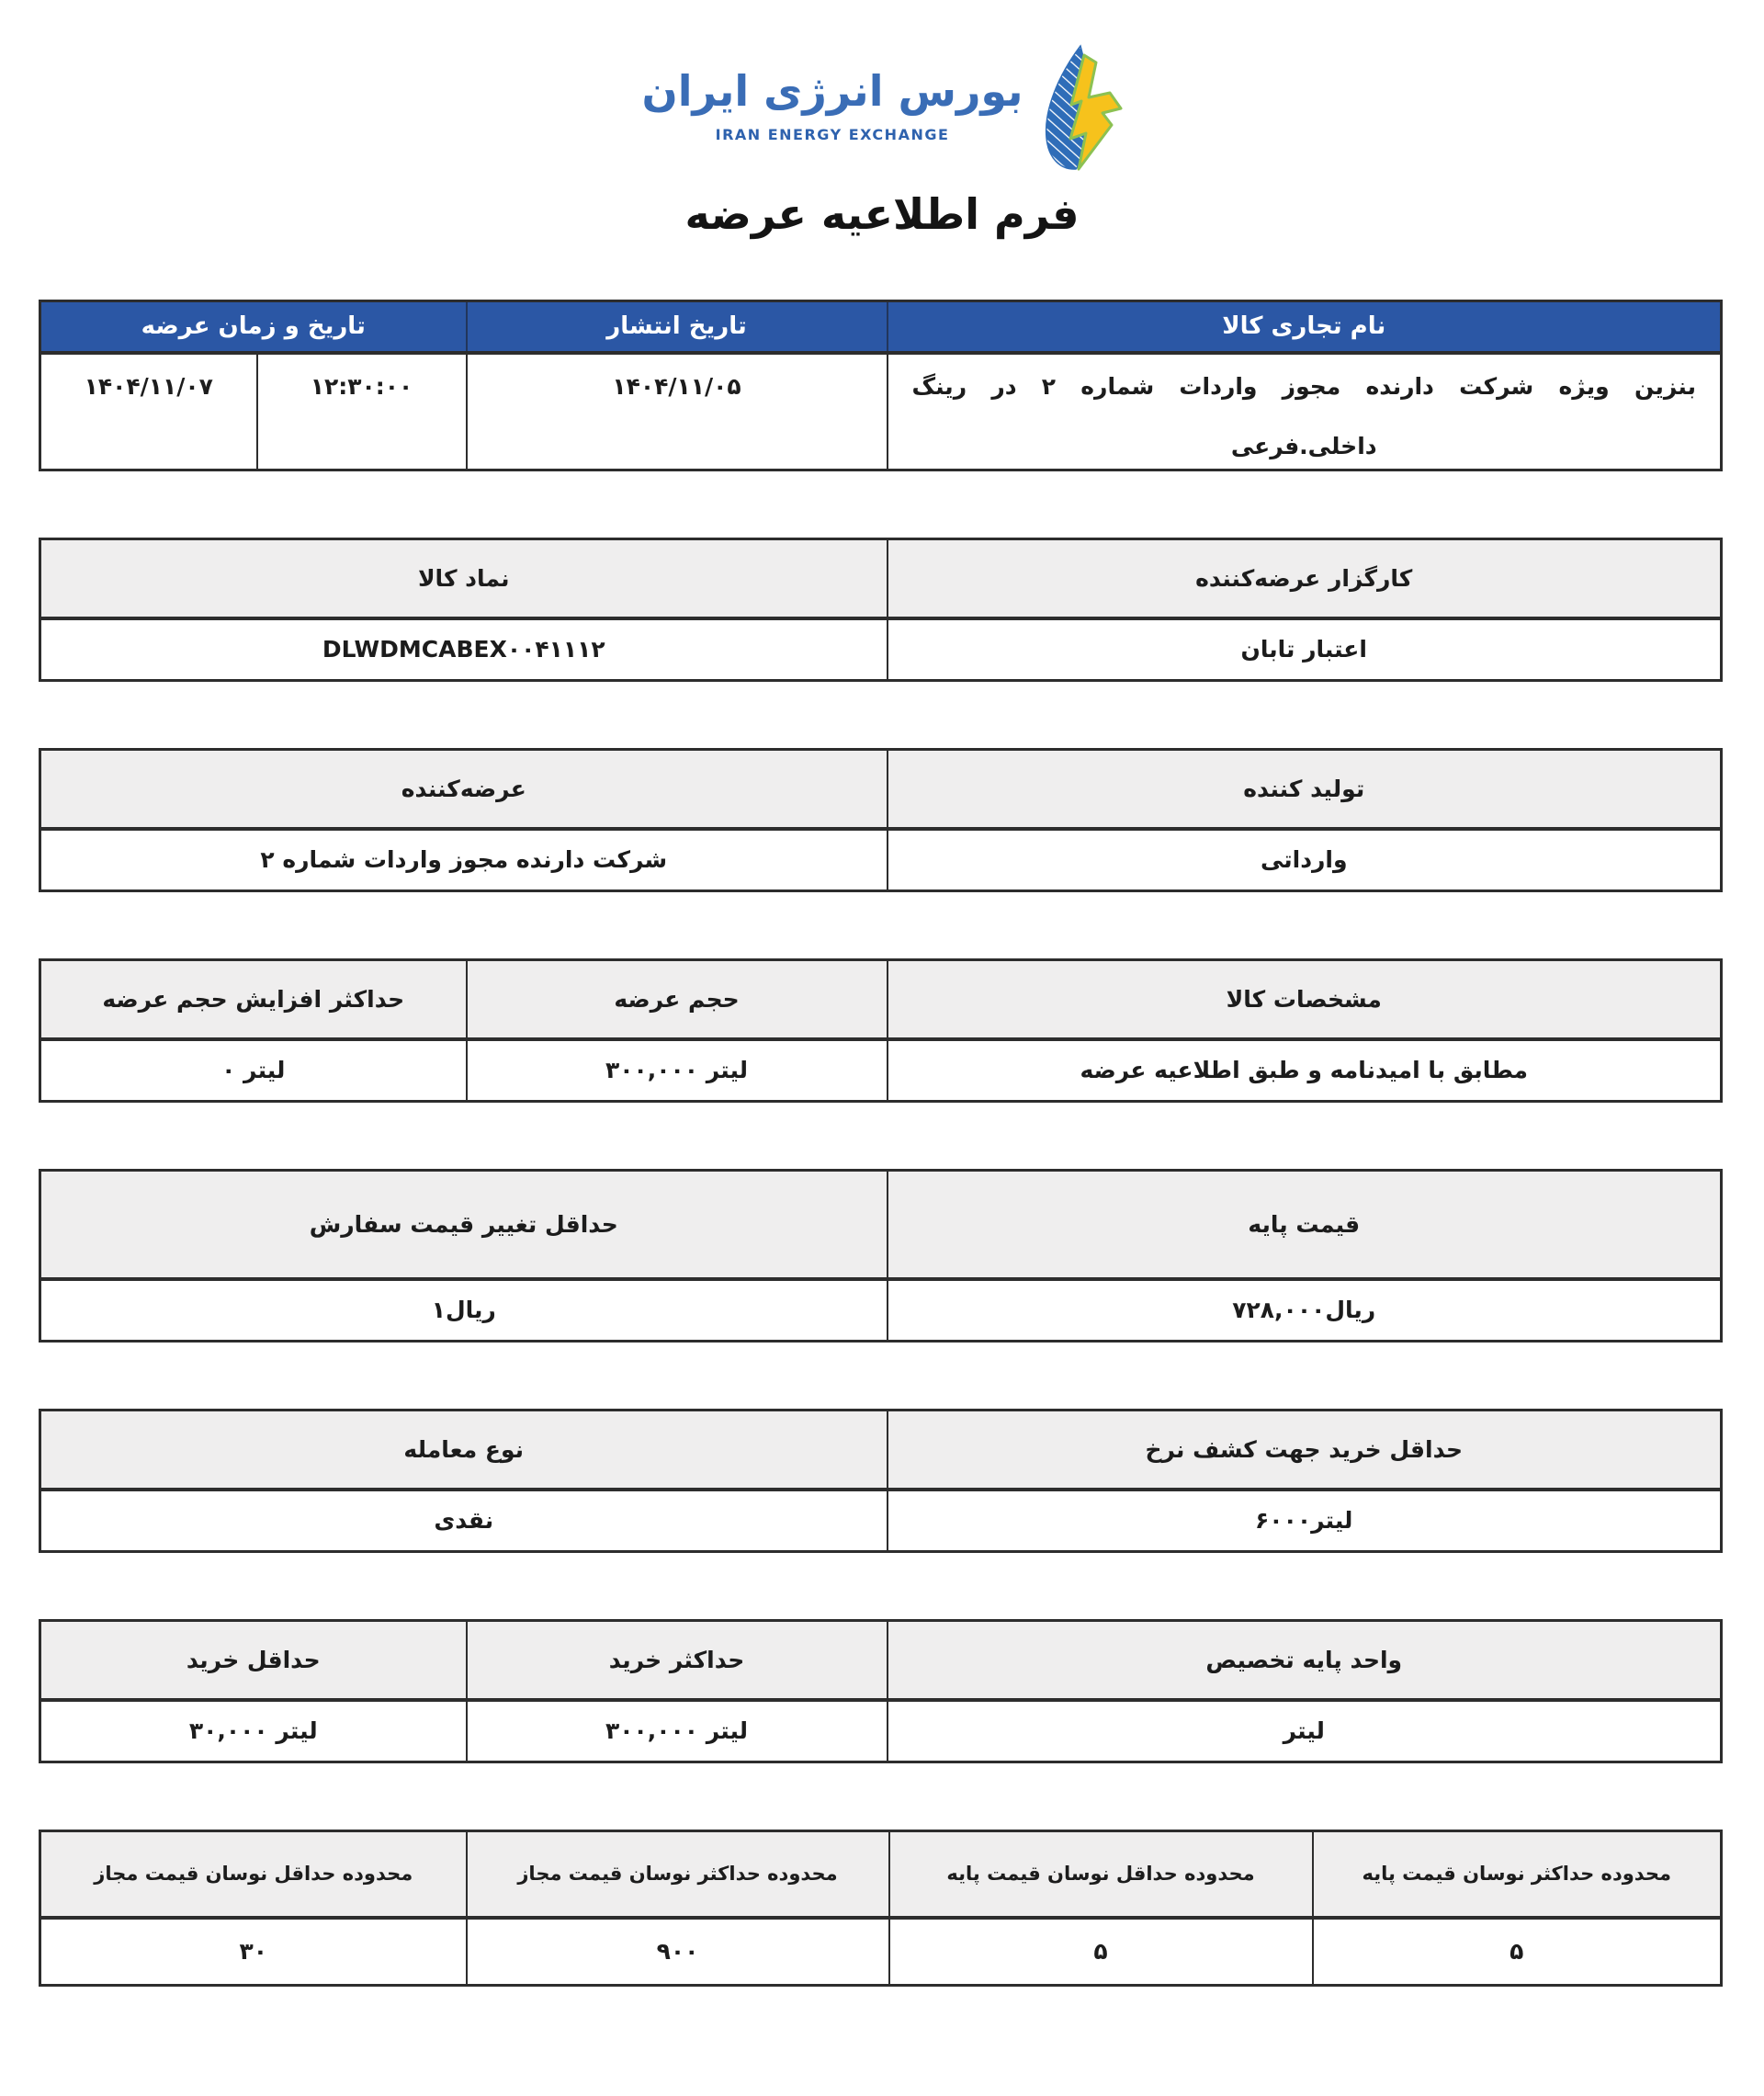 The image size is (1764, 2096). Describe the element at coordinates (253, 1951) in the screenshot. I see `min-allowed-range-value-cell: ۳۰` at that location.